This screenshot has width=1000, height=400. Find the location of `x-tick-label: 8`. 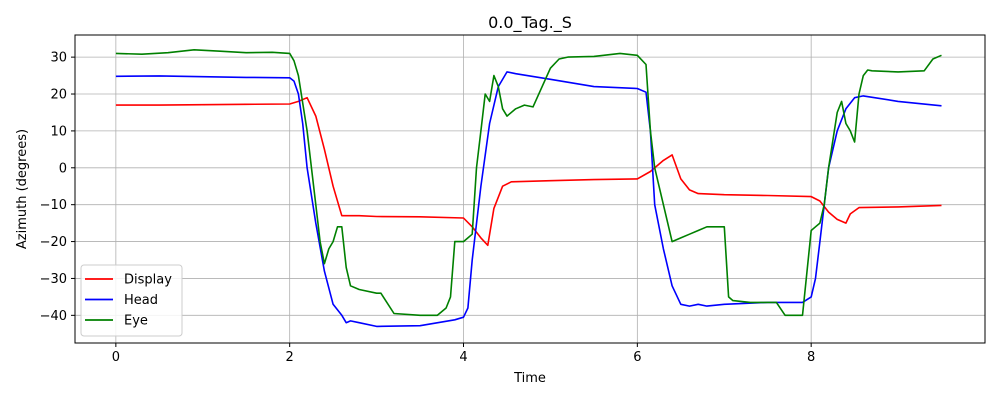

x-tick-label: 8 is located at coordinates (811, 357).